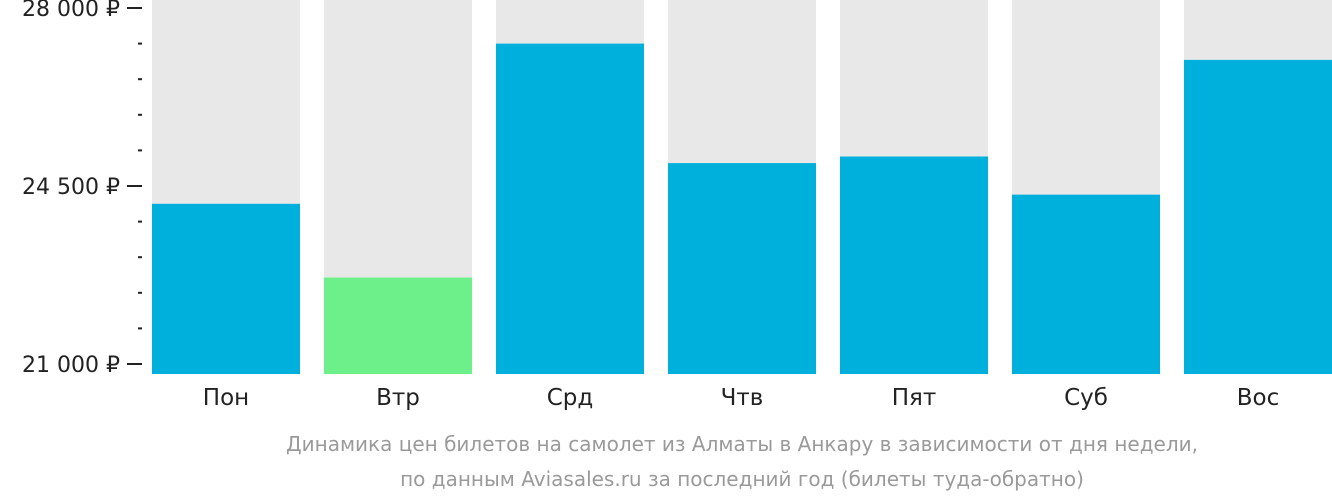  I want to click on bar-group-3: Срд, so click(570, 205).